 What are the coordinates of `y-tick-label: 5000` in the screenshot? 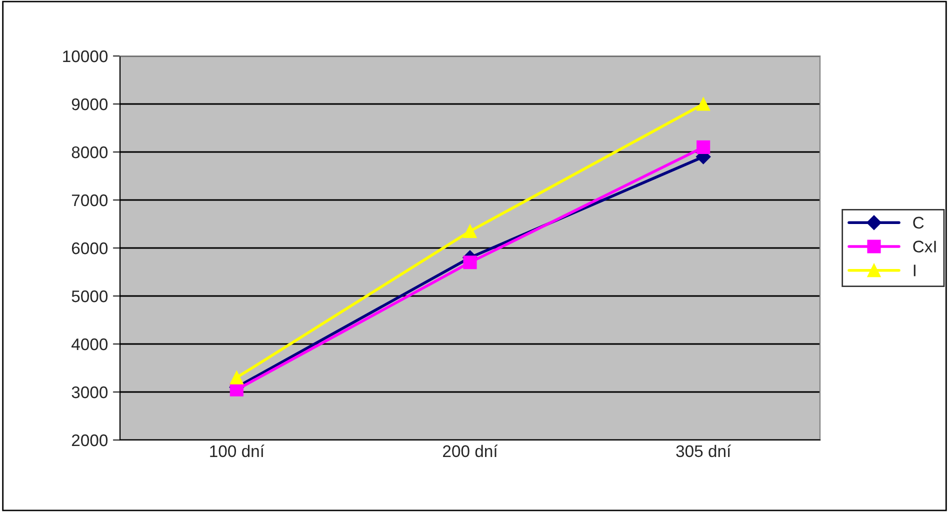 It's located at (90, 296).